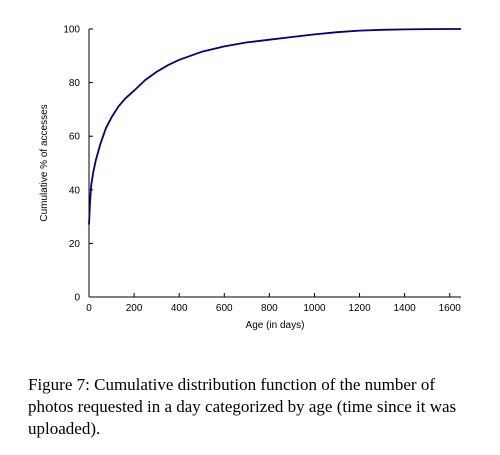  Describe the element at coordinates (450, 308) in the screenshot. I see `x-tick-label: 1600` at that location.